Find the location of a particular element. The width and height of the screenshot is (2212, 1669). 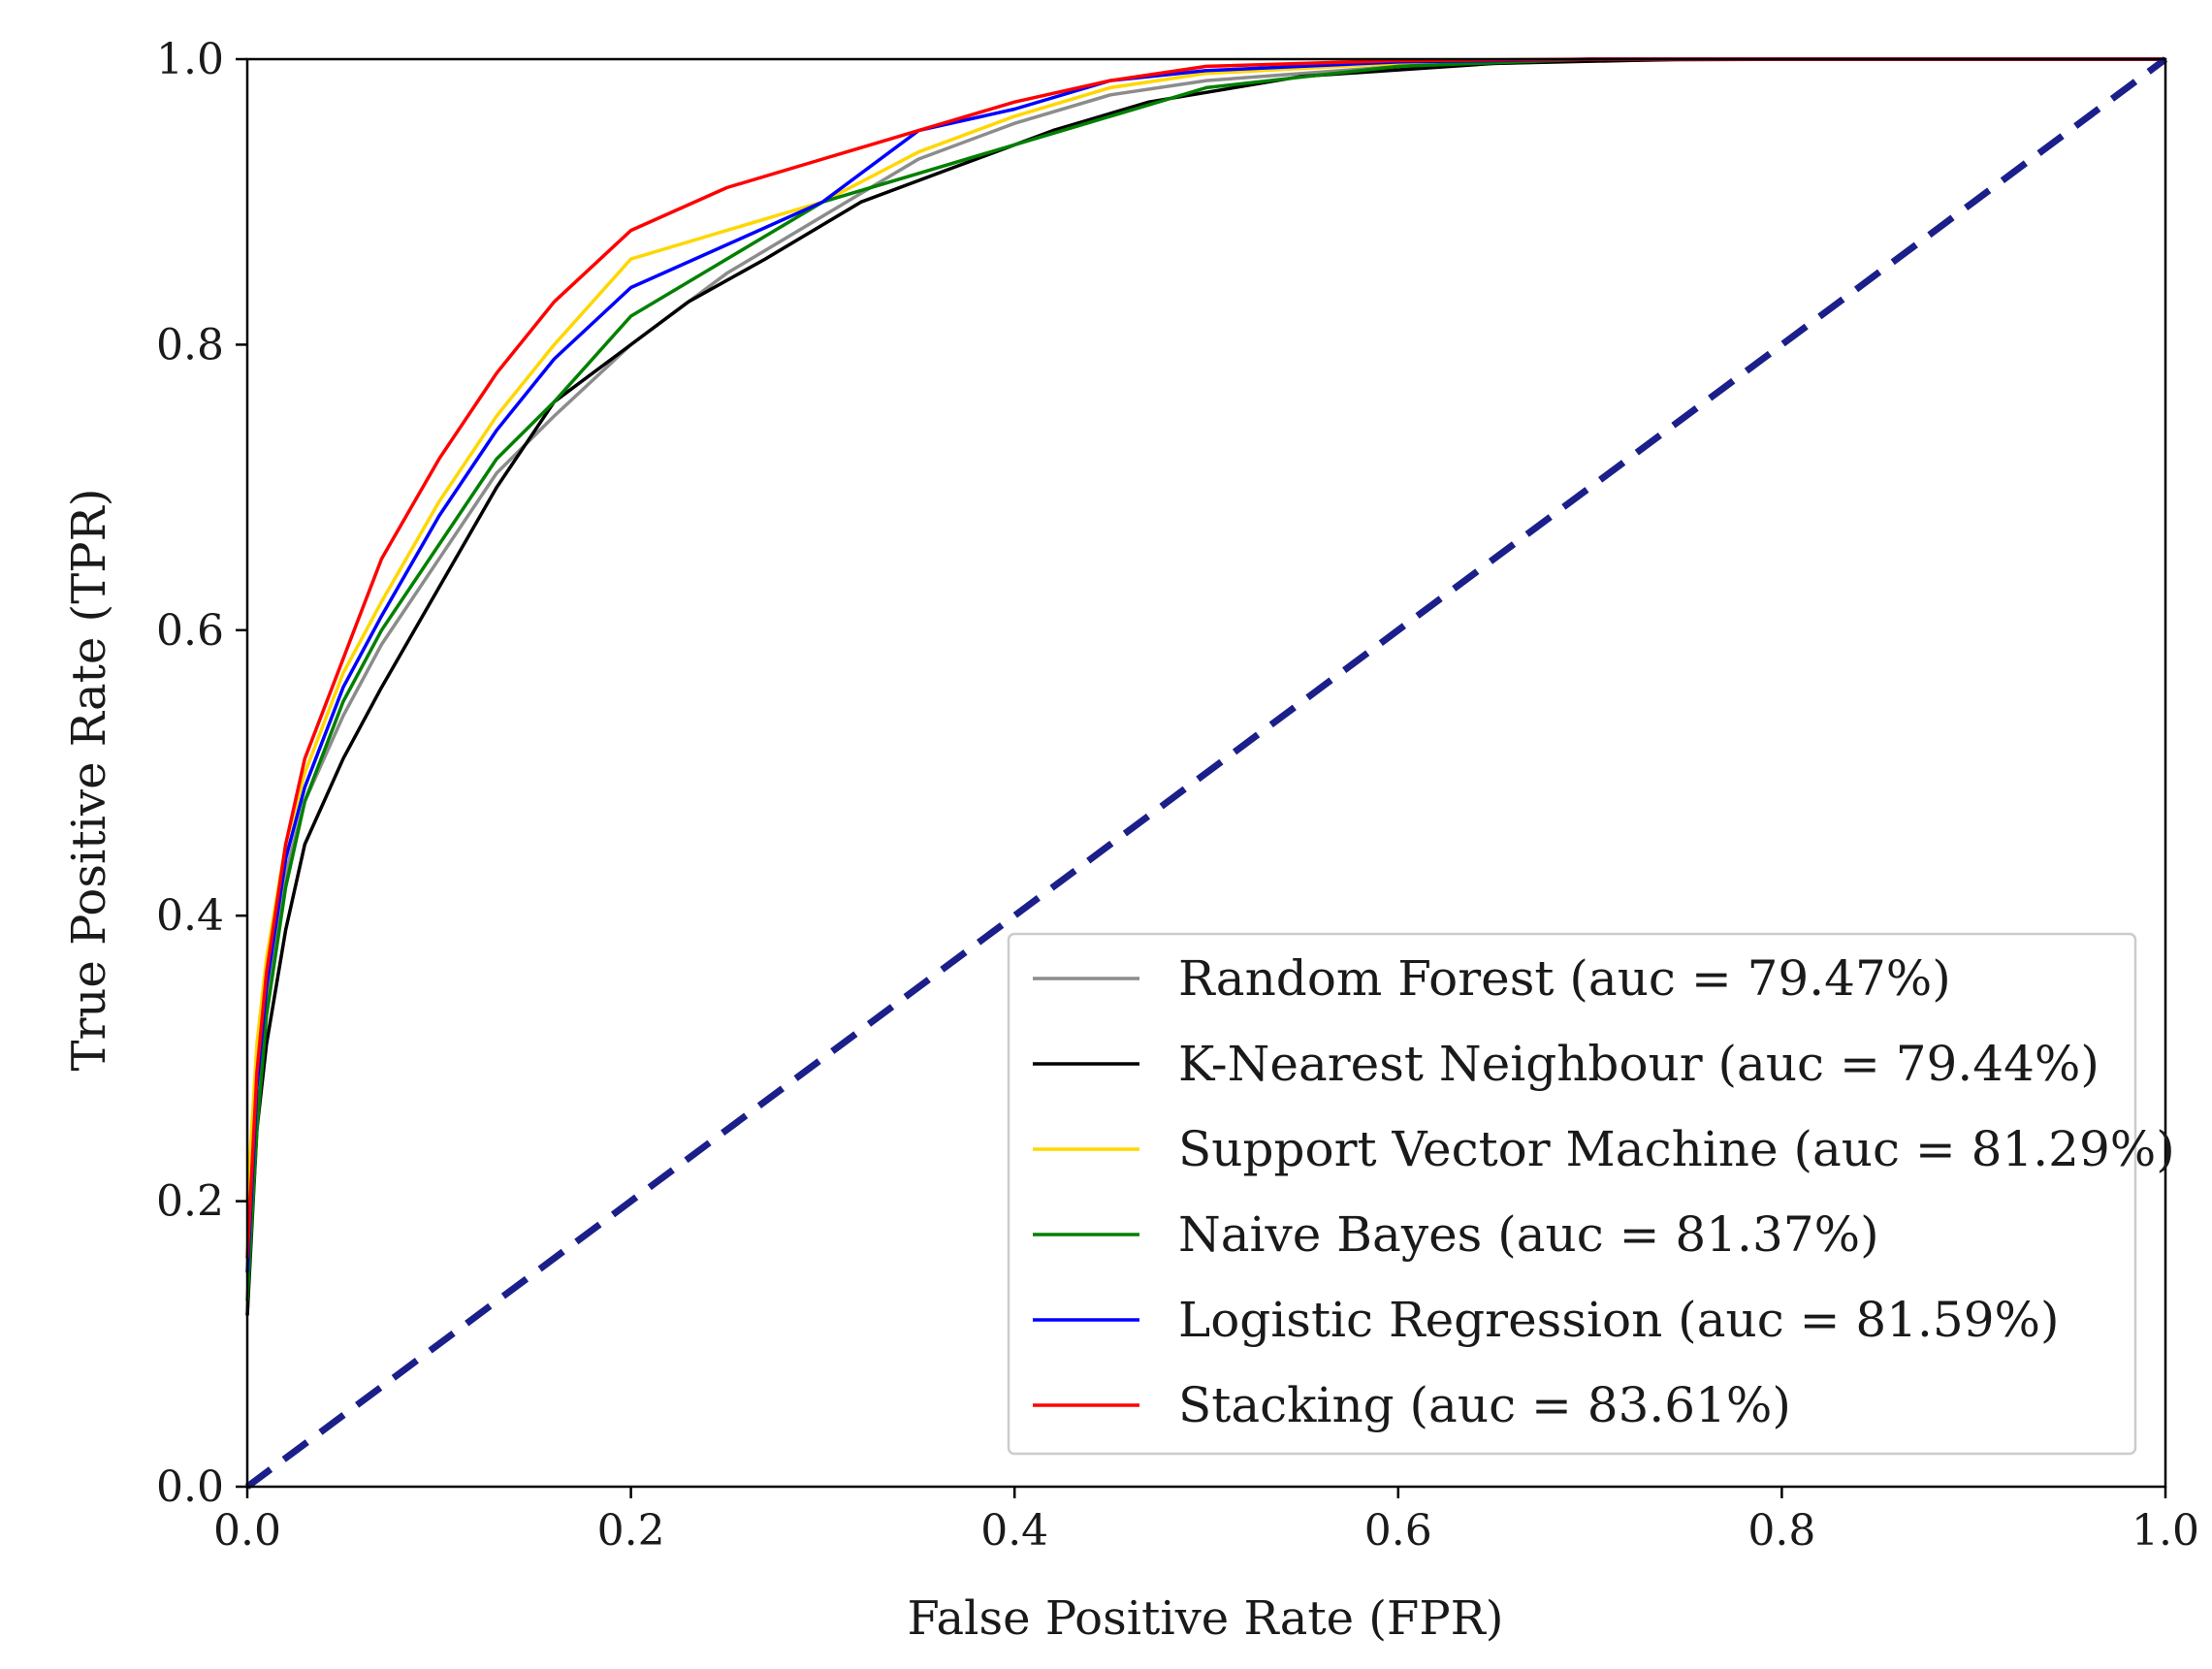

legend-label-1: K-Nearest Neighbour (auc = 79.44%) is located at coordinates (1639, 1064).